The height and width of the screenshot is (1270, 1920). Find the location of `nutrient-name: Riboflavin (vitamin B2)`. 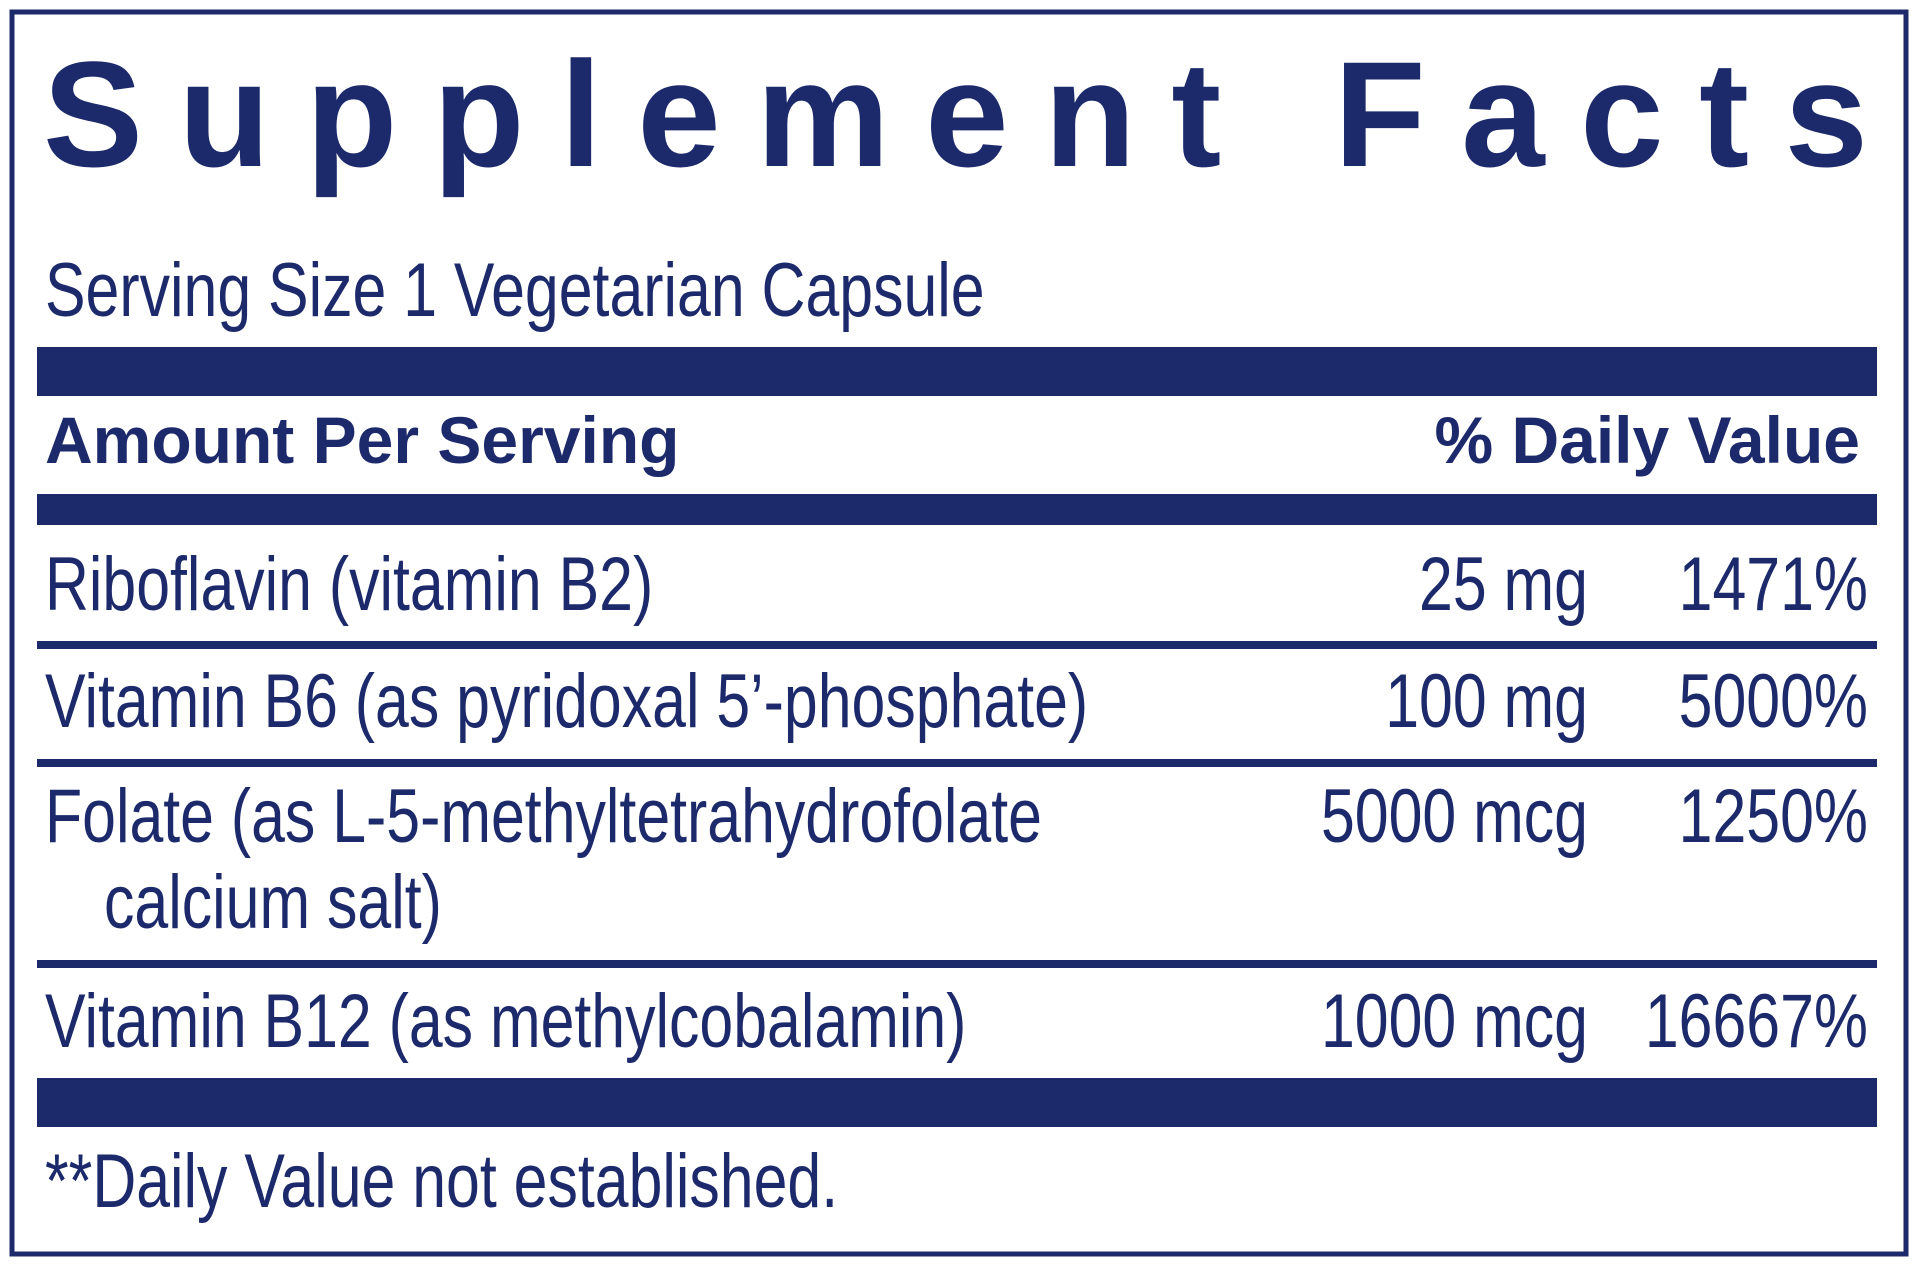

nutrient-name: Riboflavin (vitamin B2) is located at coordinates (349, 584).